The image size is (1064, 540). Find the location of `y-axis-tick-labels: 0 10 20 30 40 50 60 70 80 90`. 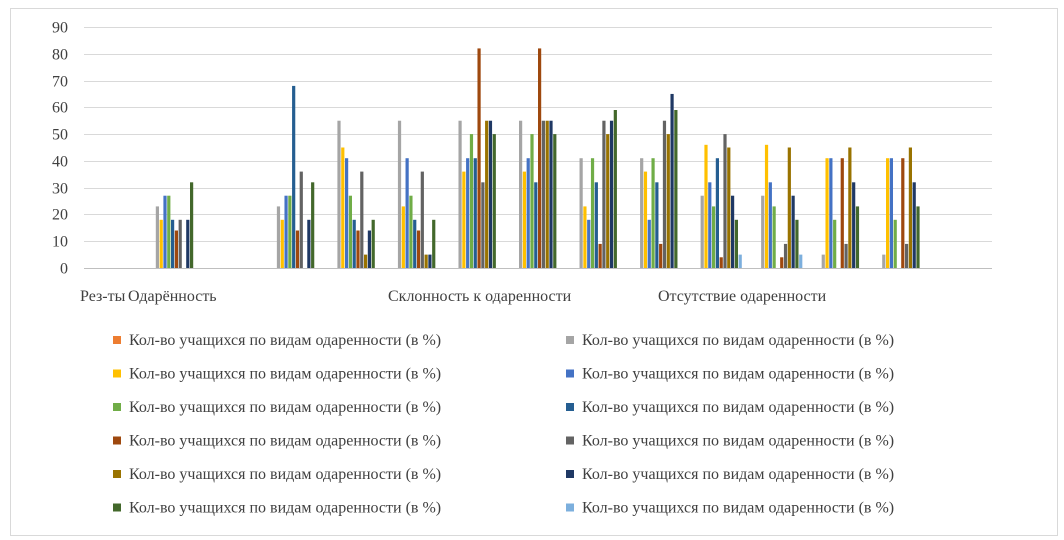

y-axis-tick-labels: 0 10 20 30 40 50 60 70 80 90 is located at coordinates (60, 149).